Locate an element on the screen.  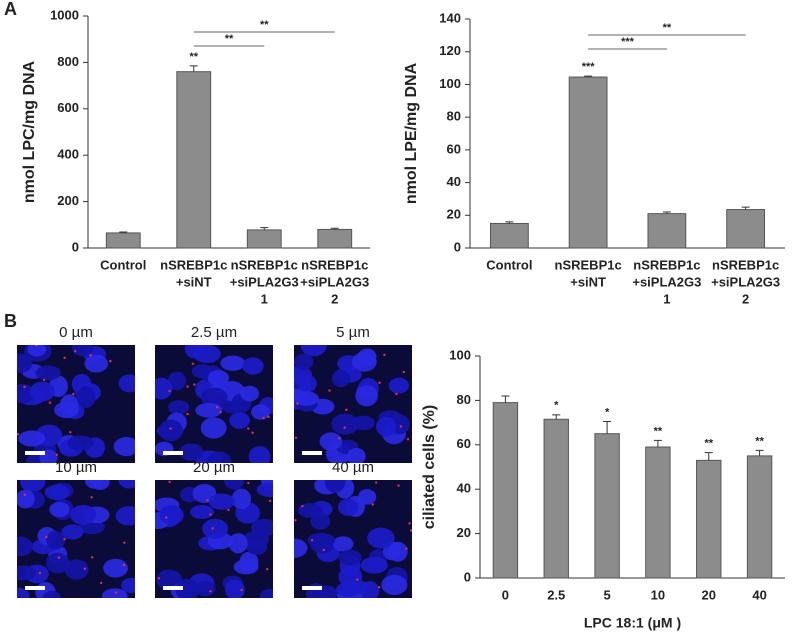
x-tick-label: 2 is located at coordinates (745, 298).